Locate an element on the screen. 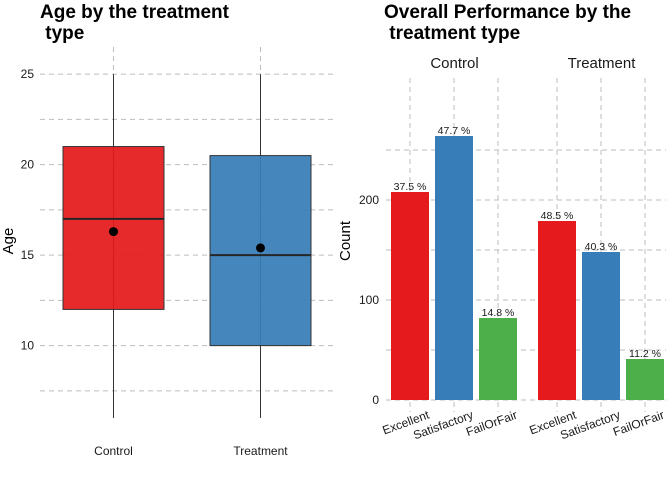 This screenshot has height=480, width=672. boxplot-y-tick-label: 10 is located at coordinates (28, 346).